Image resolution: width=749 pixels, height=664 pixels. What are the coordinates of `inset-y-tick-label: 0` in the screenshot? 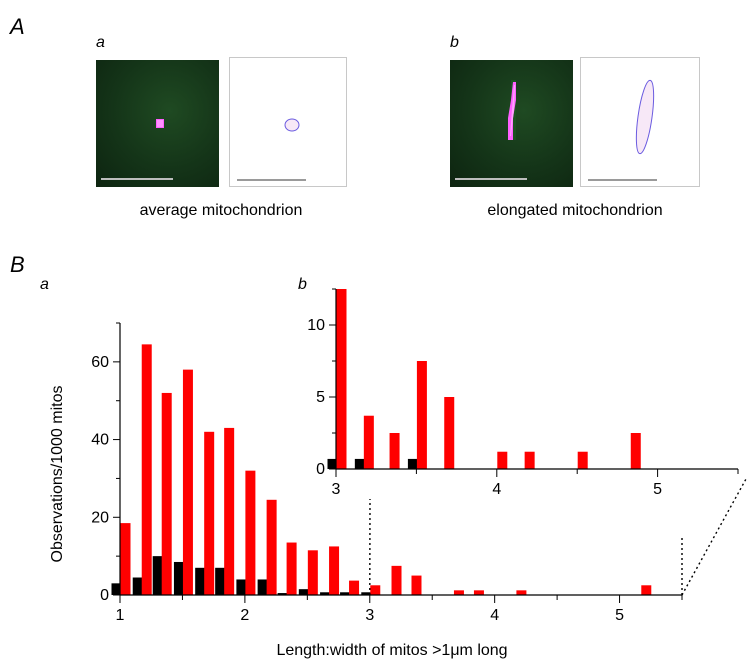 It's located at (320, 469).